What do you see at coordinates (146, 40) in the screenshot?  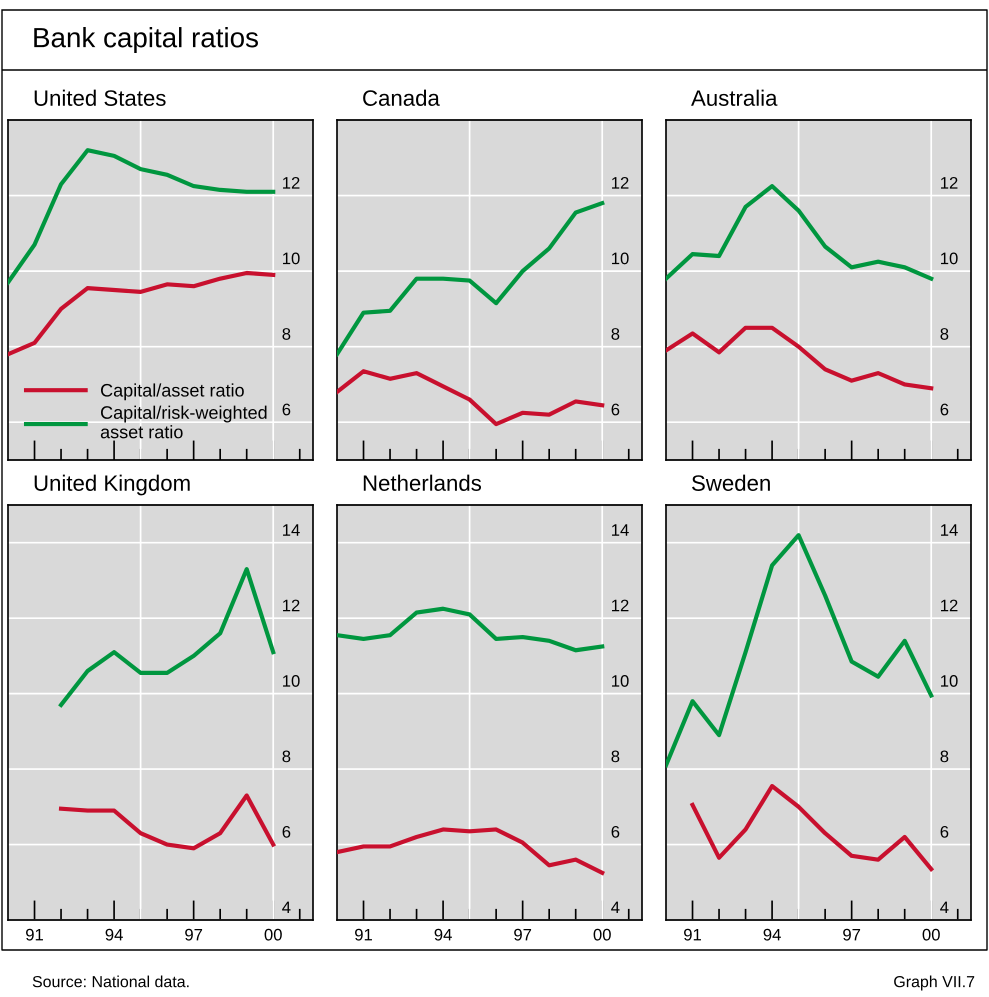 I see `text: Bank capital ratios` at bounding box center [146, 40].